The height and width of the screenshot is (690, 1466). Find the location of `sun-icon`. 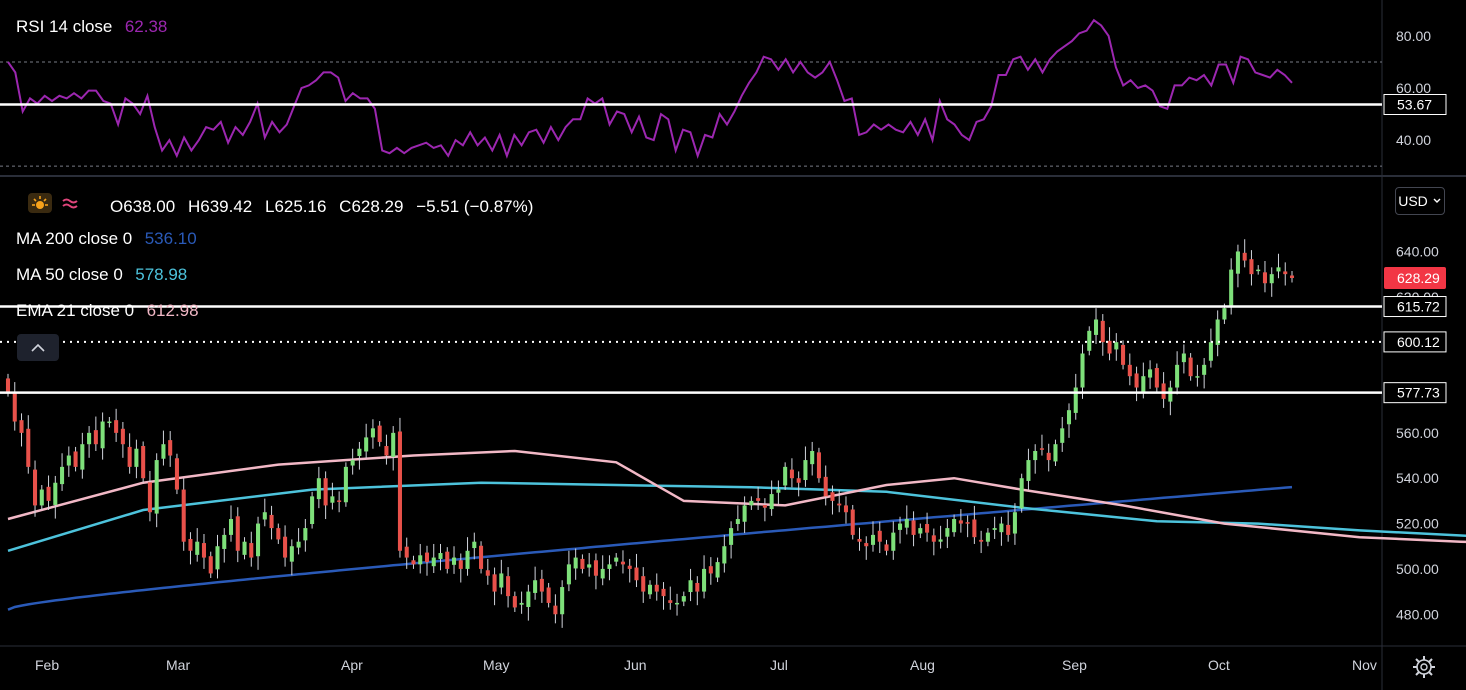

sun-icon is located at coordinates (40, 203).